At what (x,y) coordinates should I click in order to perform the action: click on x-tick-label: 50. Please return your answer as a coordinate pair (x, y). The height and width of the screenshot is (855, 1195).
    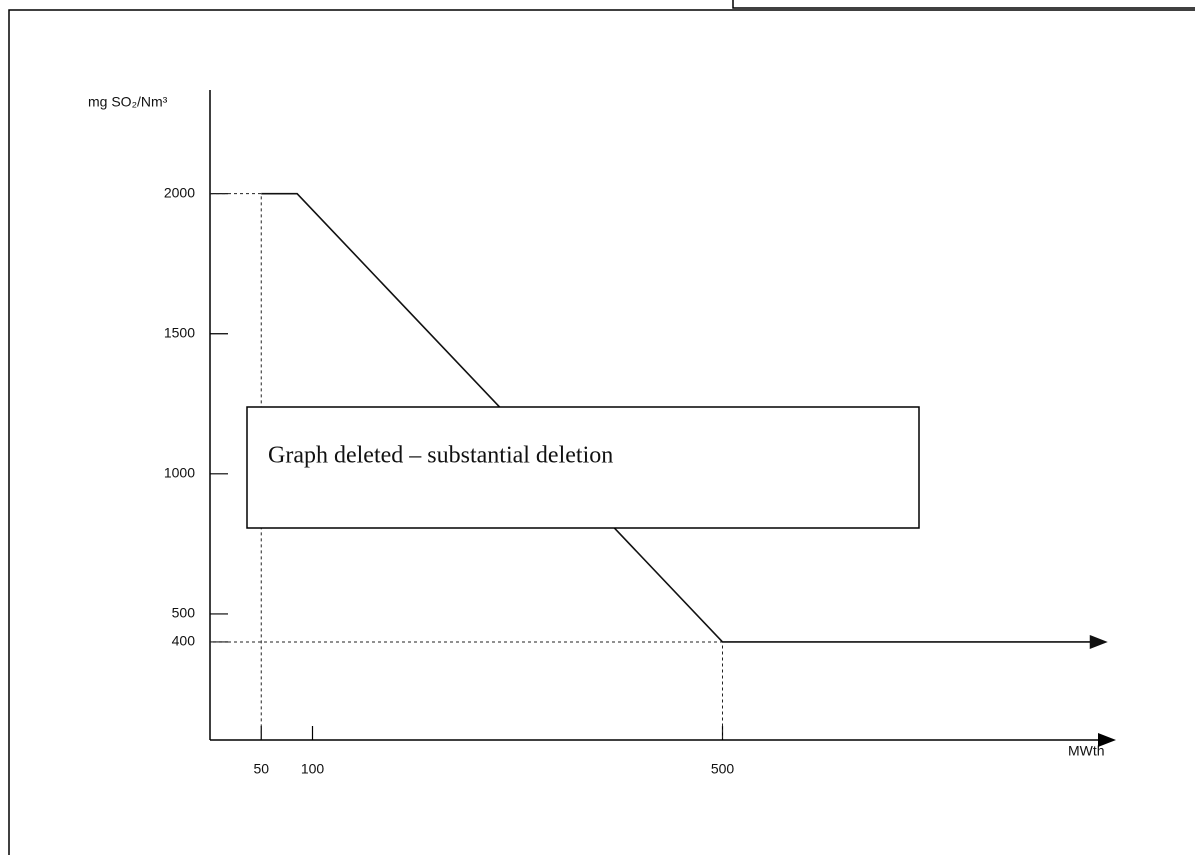
    Looking at the image, I should click on (261, 769).